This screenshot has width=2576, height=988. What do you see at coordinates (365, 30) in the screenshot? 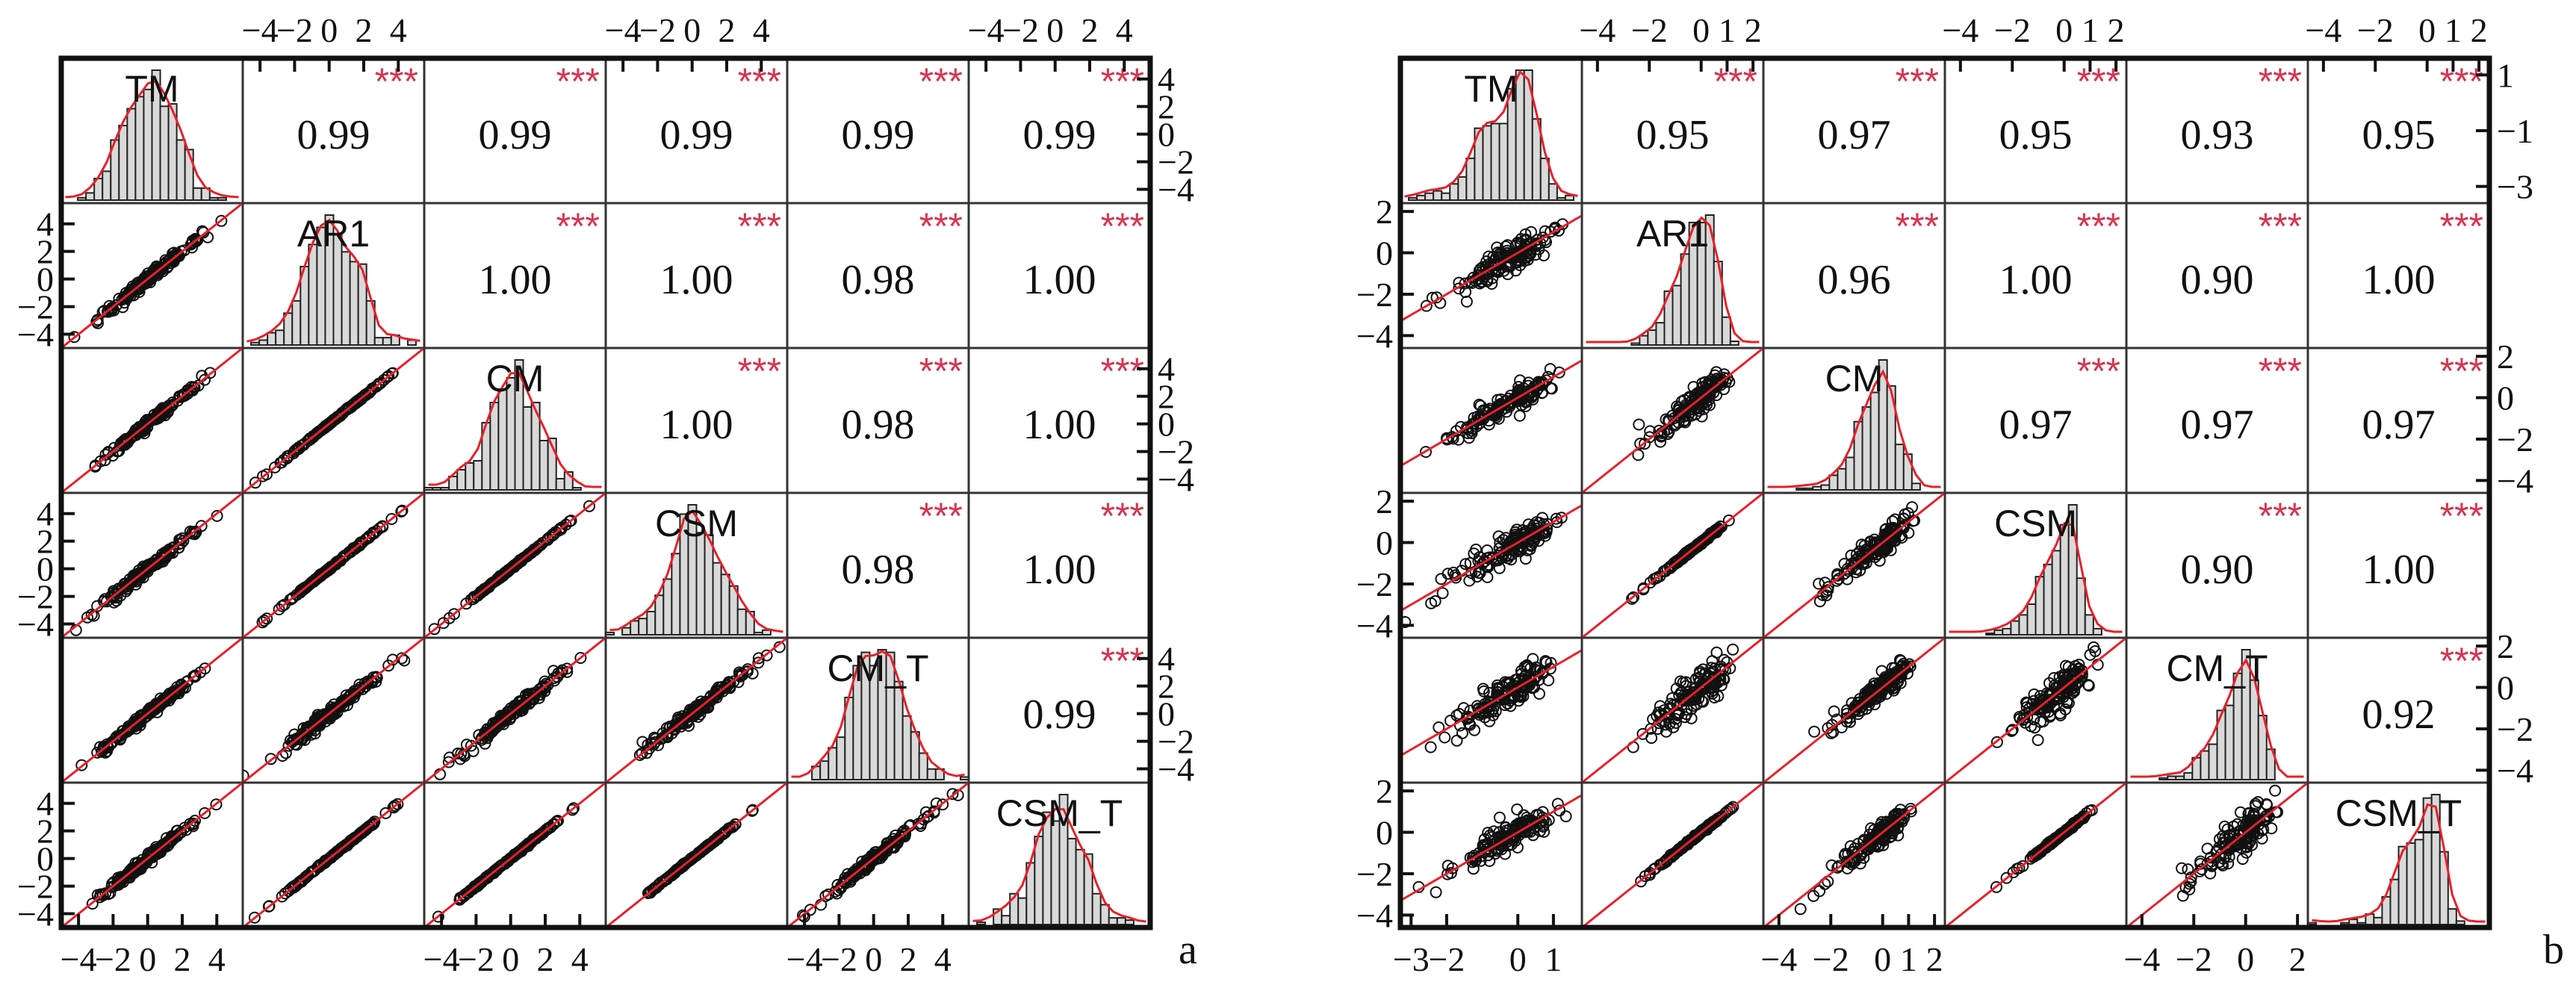
I see `top-axis-tick-label: 2` at bounding box center [365, 30].